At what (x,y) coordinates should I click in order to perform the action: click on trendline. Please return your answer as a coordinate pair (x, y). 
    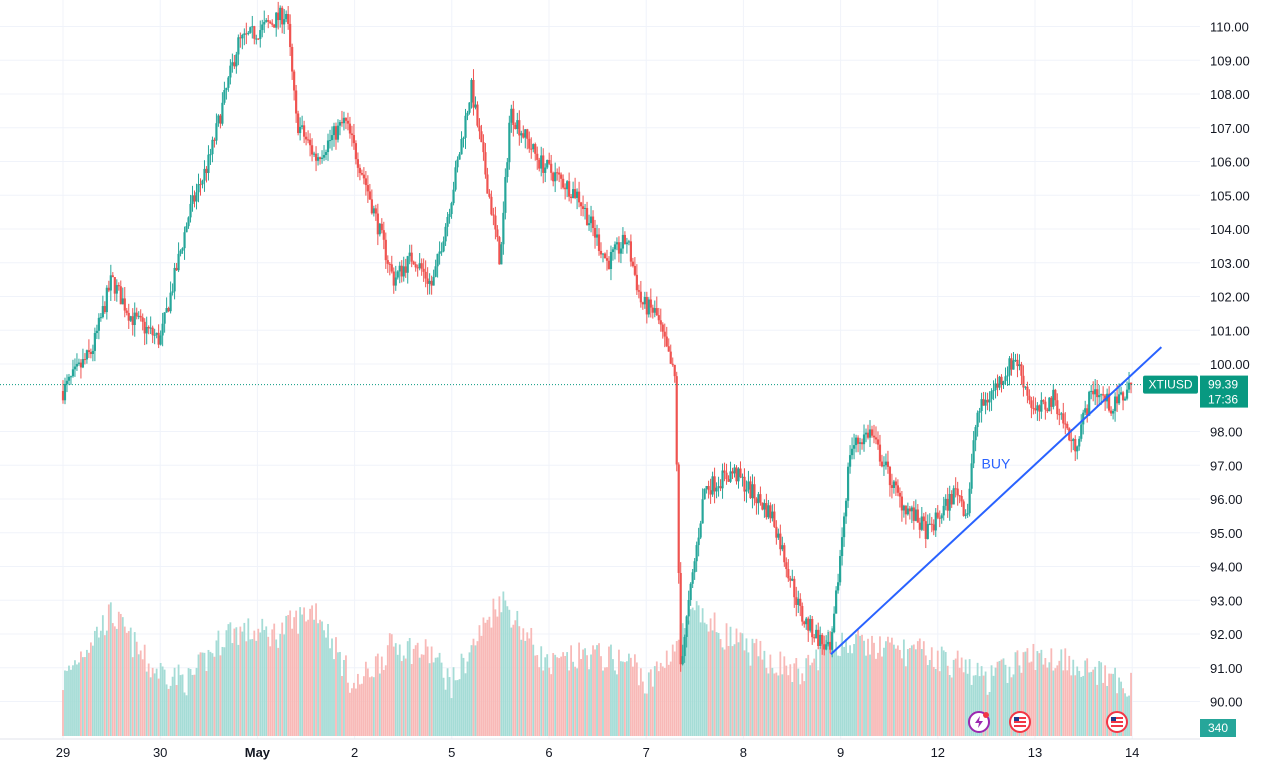
    Looking at the image, I should click on (996, 500).